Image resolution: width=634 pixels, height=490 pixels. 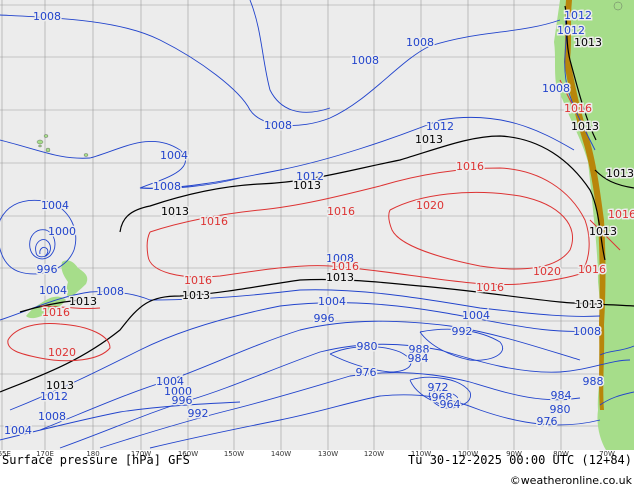 I want to click on footer-strip, so click(x=317, y=470).